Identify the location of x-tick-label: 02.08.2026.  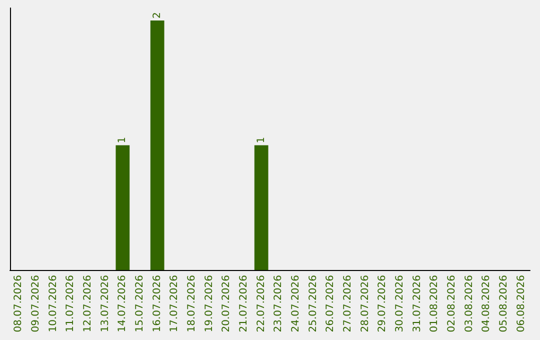
(452, 303).